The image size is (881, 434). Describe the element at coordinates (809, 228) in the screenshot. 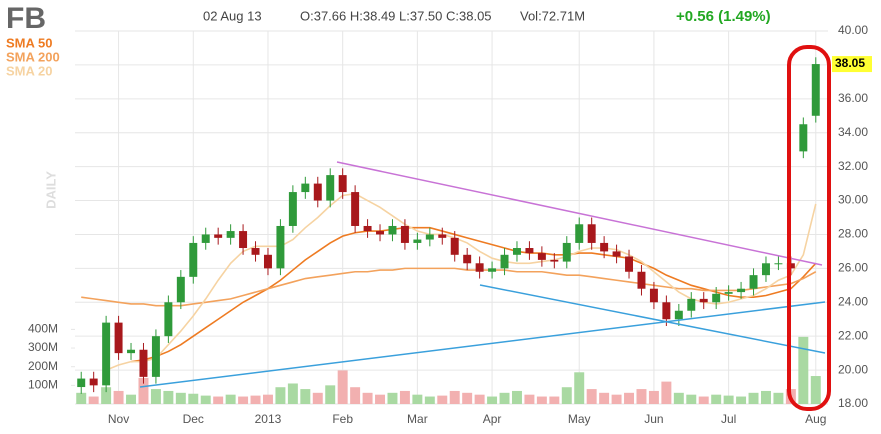

I see `highlight-oval` at that location.